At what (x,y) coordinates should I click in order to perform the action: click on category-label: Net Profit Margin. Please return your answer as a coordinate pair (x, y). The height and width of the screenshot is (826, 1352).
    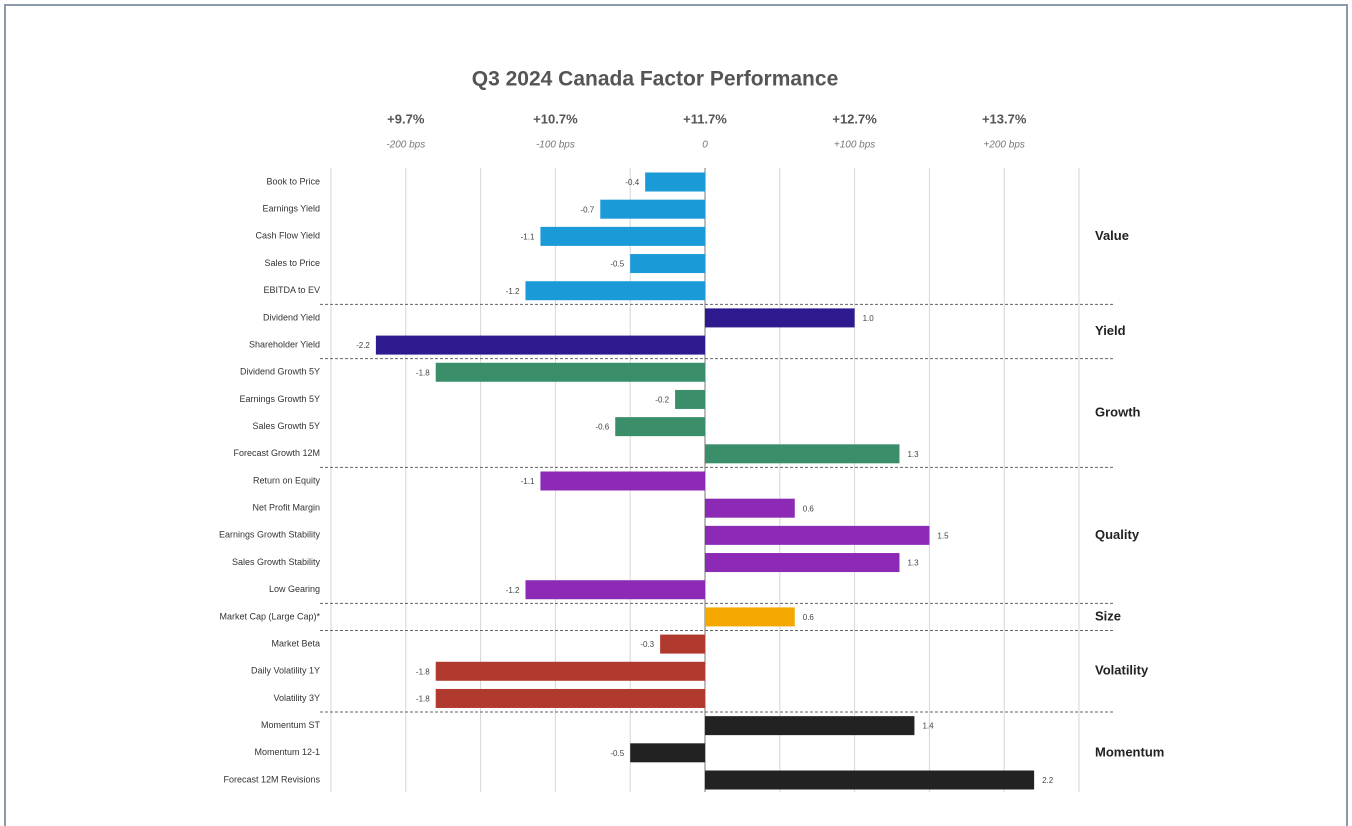
    Looking at the image, I should click on (286, 508).